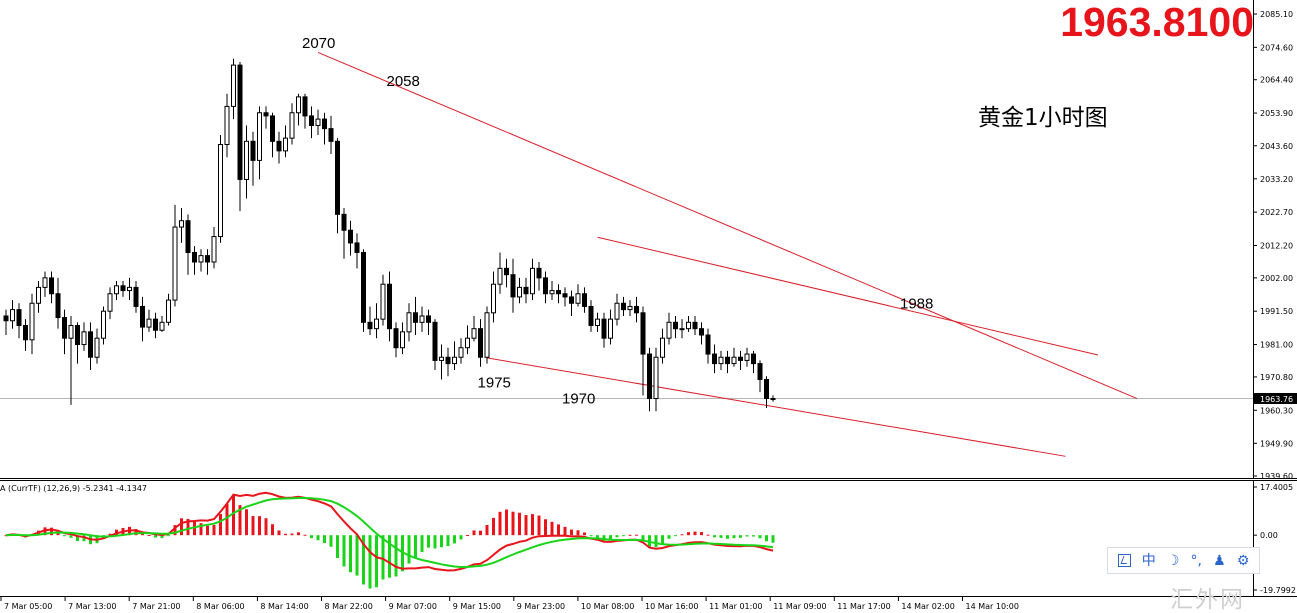  What do you see at coordinates (1183, 560) in the screenshot?
I see `input-toolbar: 中 ☽ °, ♟ ⚙` at bounding box center [1183, 560].